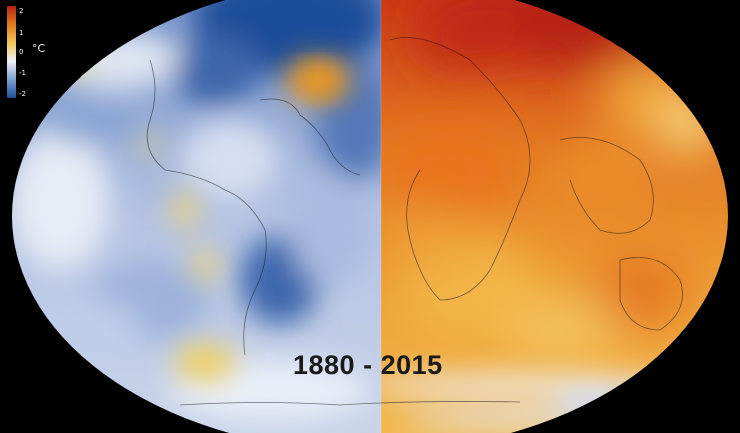 The width and height of the screenshot is (740, 433). Describe the element at coordinates (22, 94) in the screenshot. I see `legend-tick-label: -2` at that location.